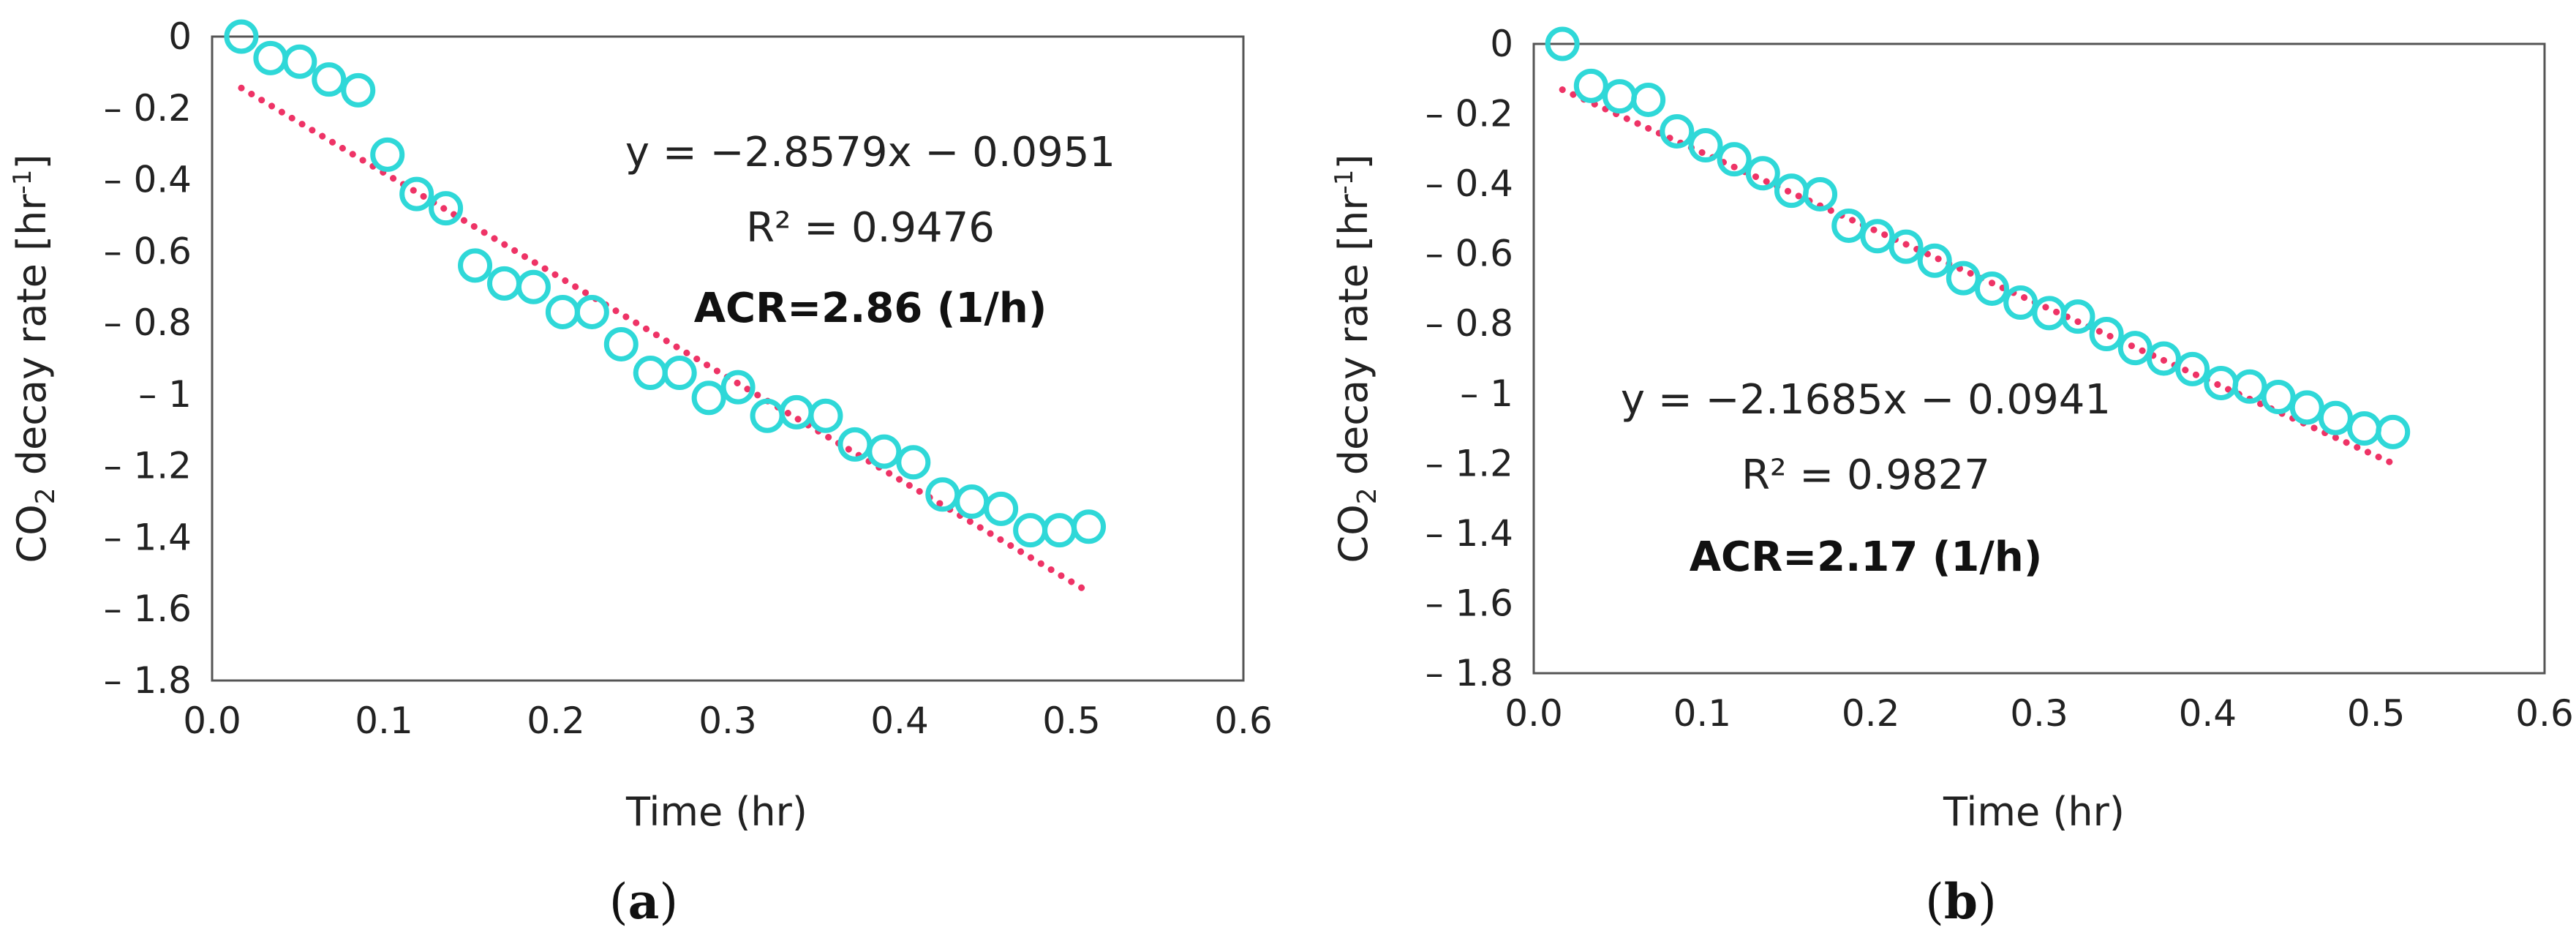 Image resolution: width=2576 pixels, height=952 pixels. What do you see at coordinates (32, 533) in the screenshot?
I see `y-label-co: CO` at bounding box center [32, 533].